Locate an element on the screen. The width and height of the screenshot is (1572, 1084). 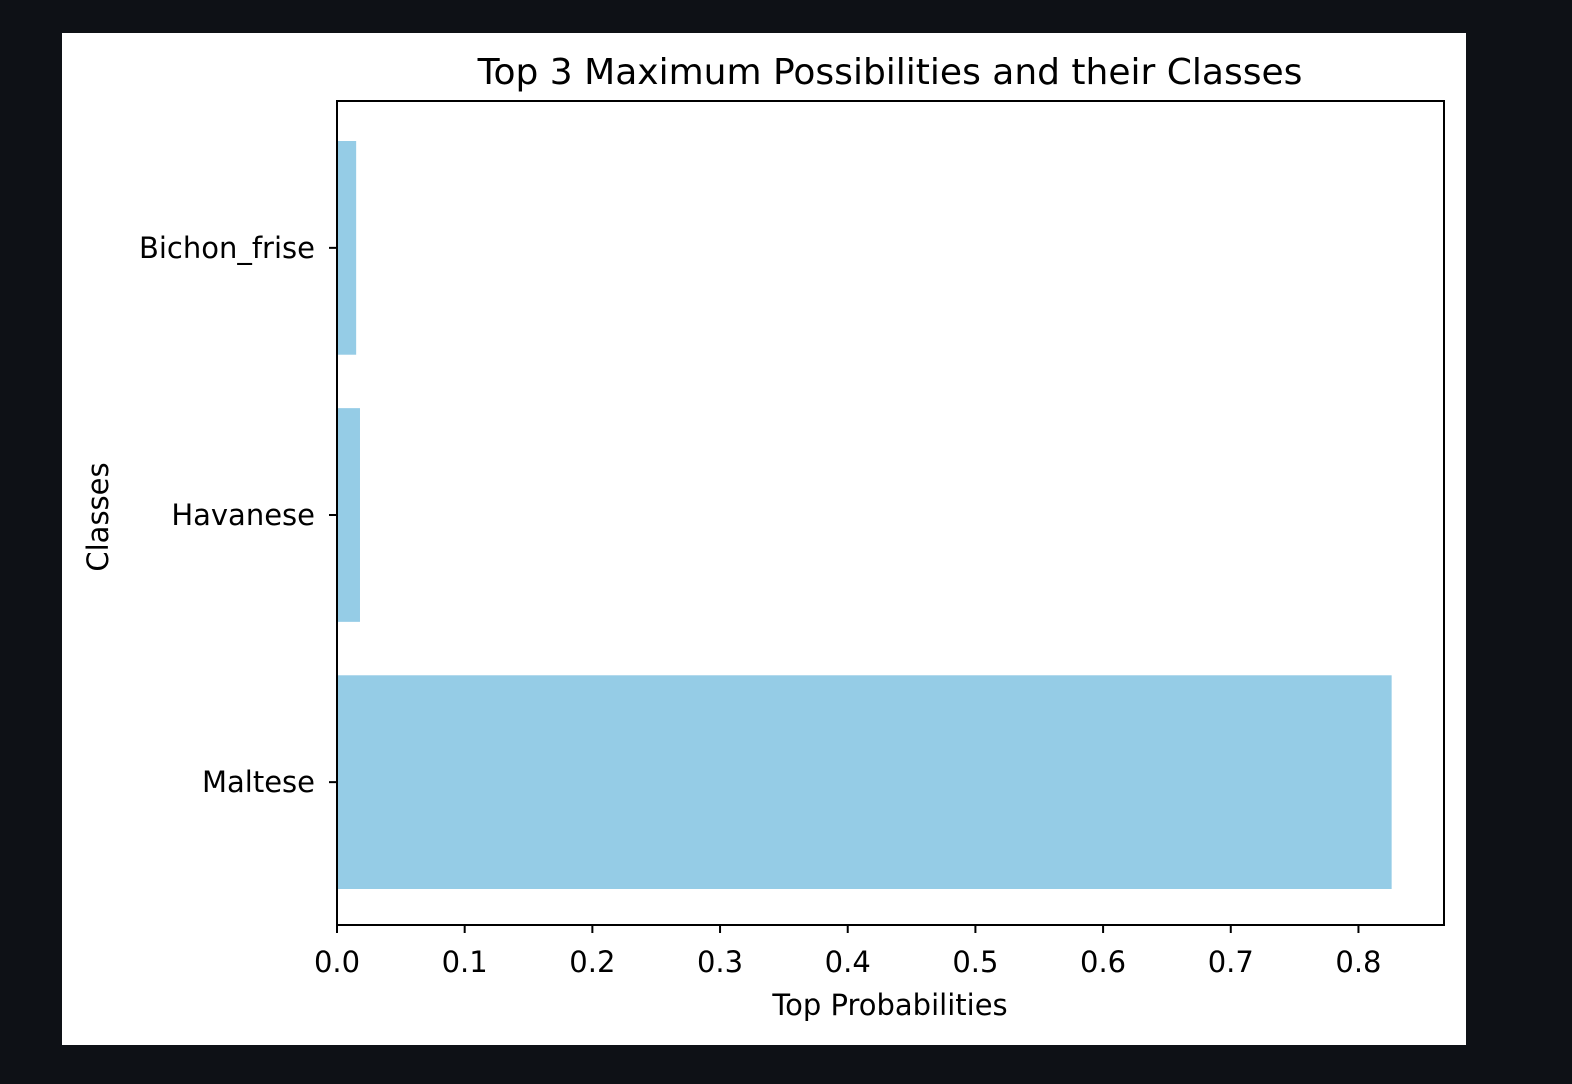
bar-havanese is located at coordinates (348, 515).